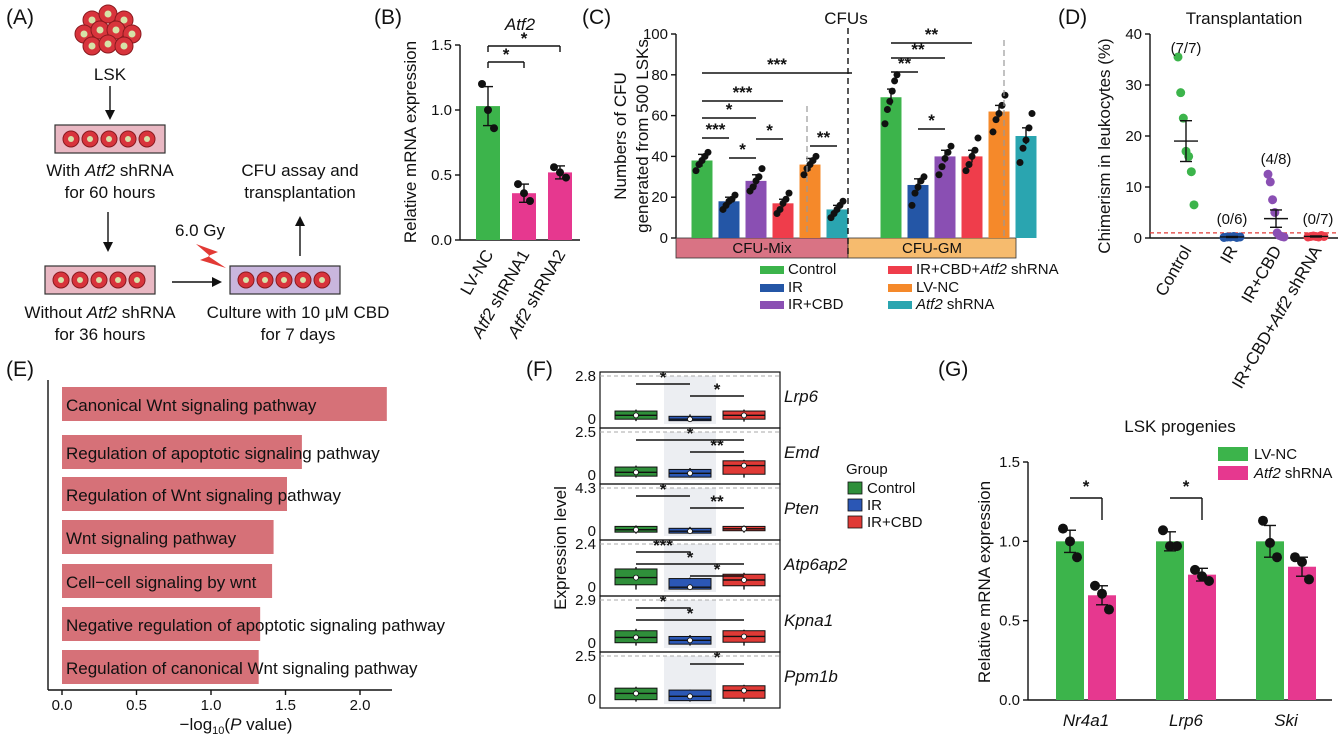  What do you see at coordinates (20, 17) in the screenshot?
I see `panel-label-a: (A)` at bounding box center [20, 17].